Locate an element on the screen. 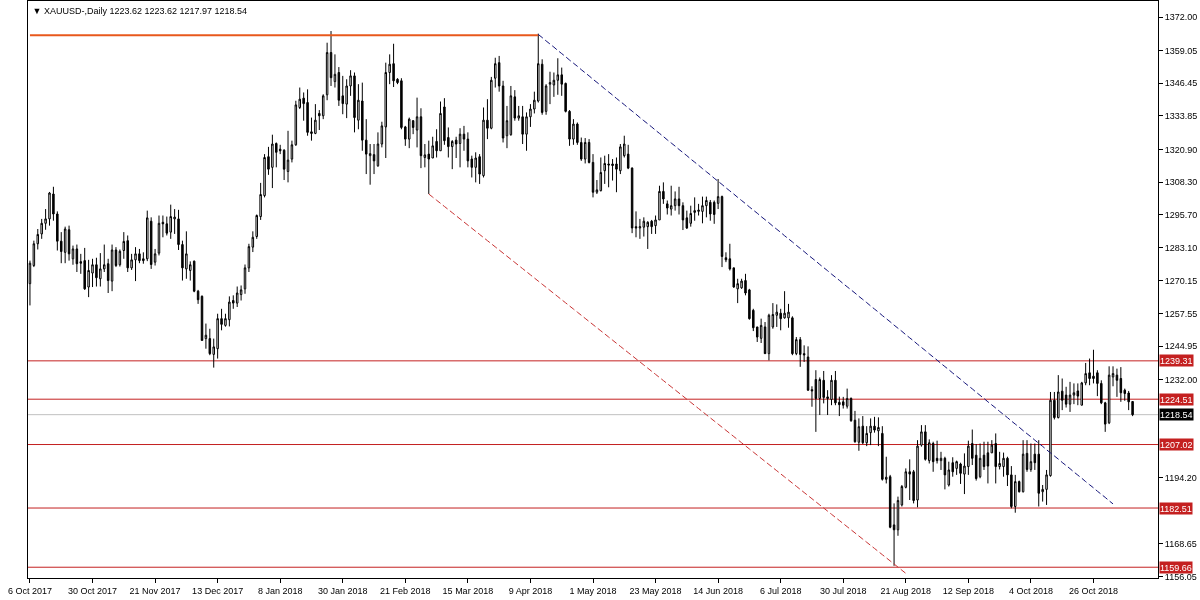 Image resolution: width=1200 pixels, height=600 pixels. ref-line-label: 1207.02 is located at coordinates (1176, 444).